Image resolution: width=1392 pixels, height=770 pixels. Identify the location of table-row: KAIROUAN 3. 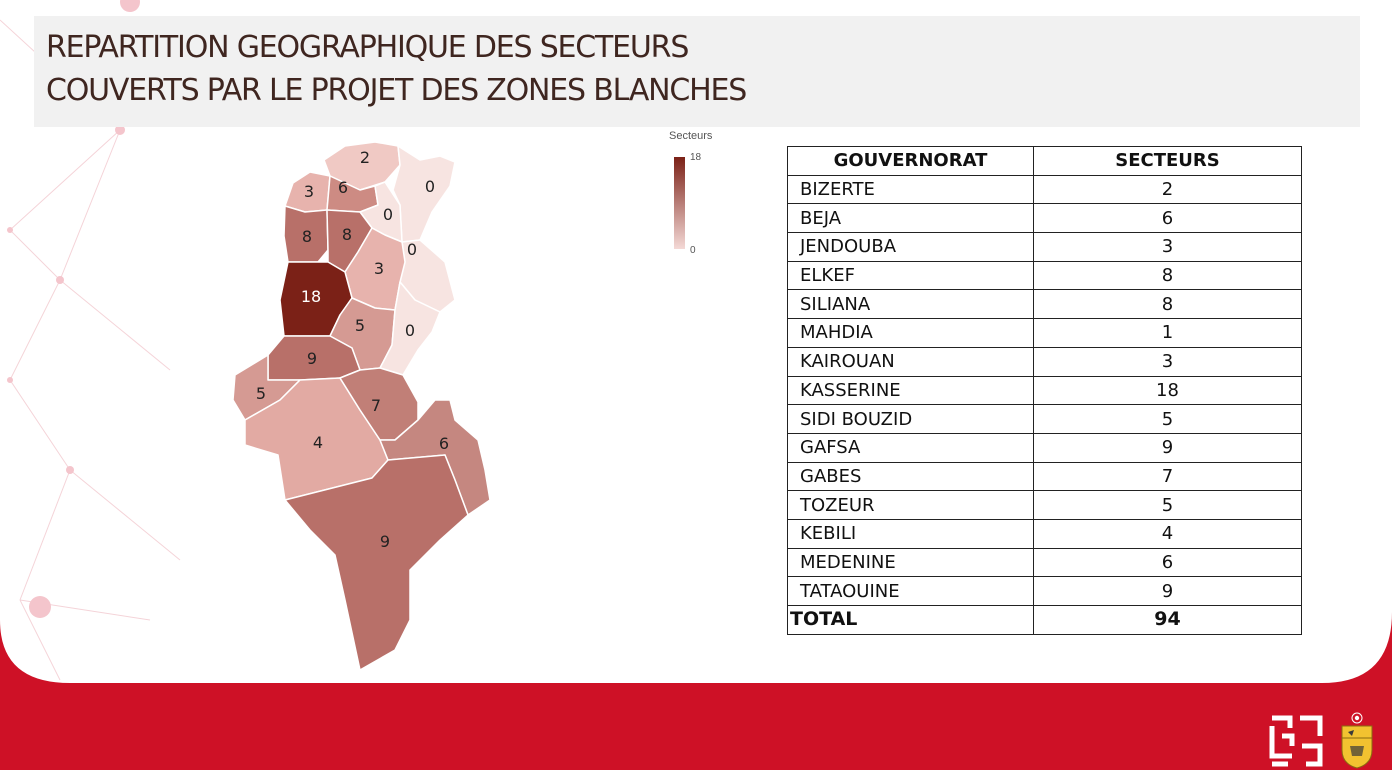
(1044, 361).